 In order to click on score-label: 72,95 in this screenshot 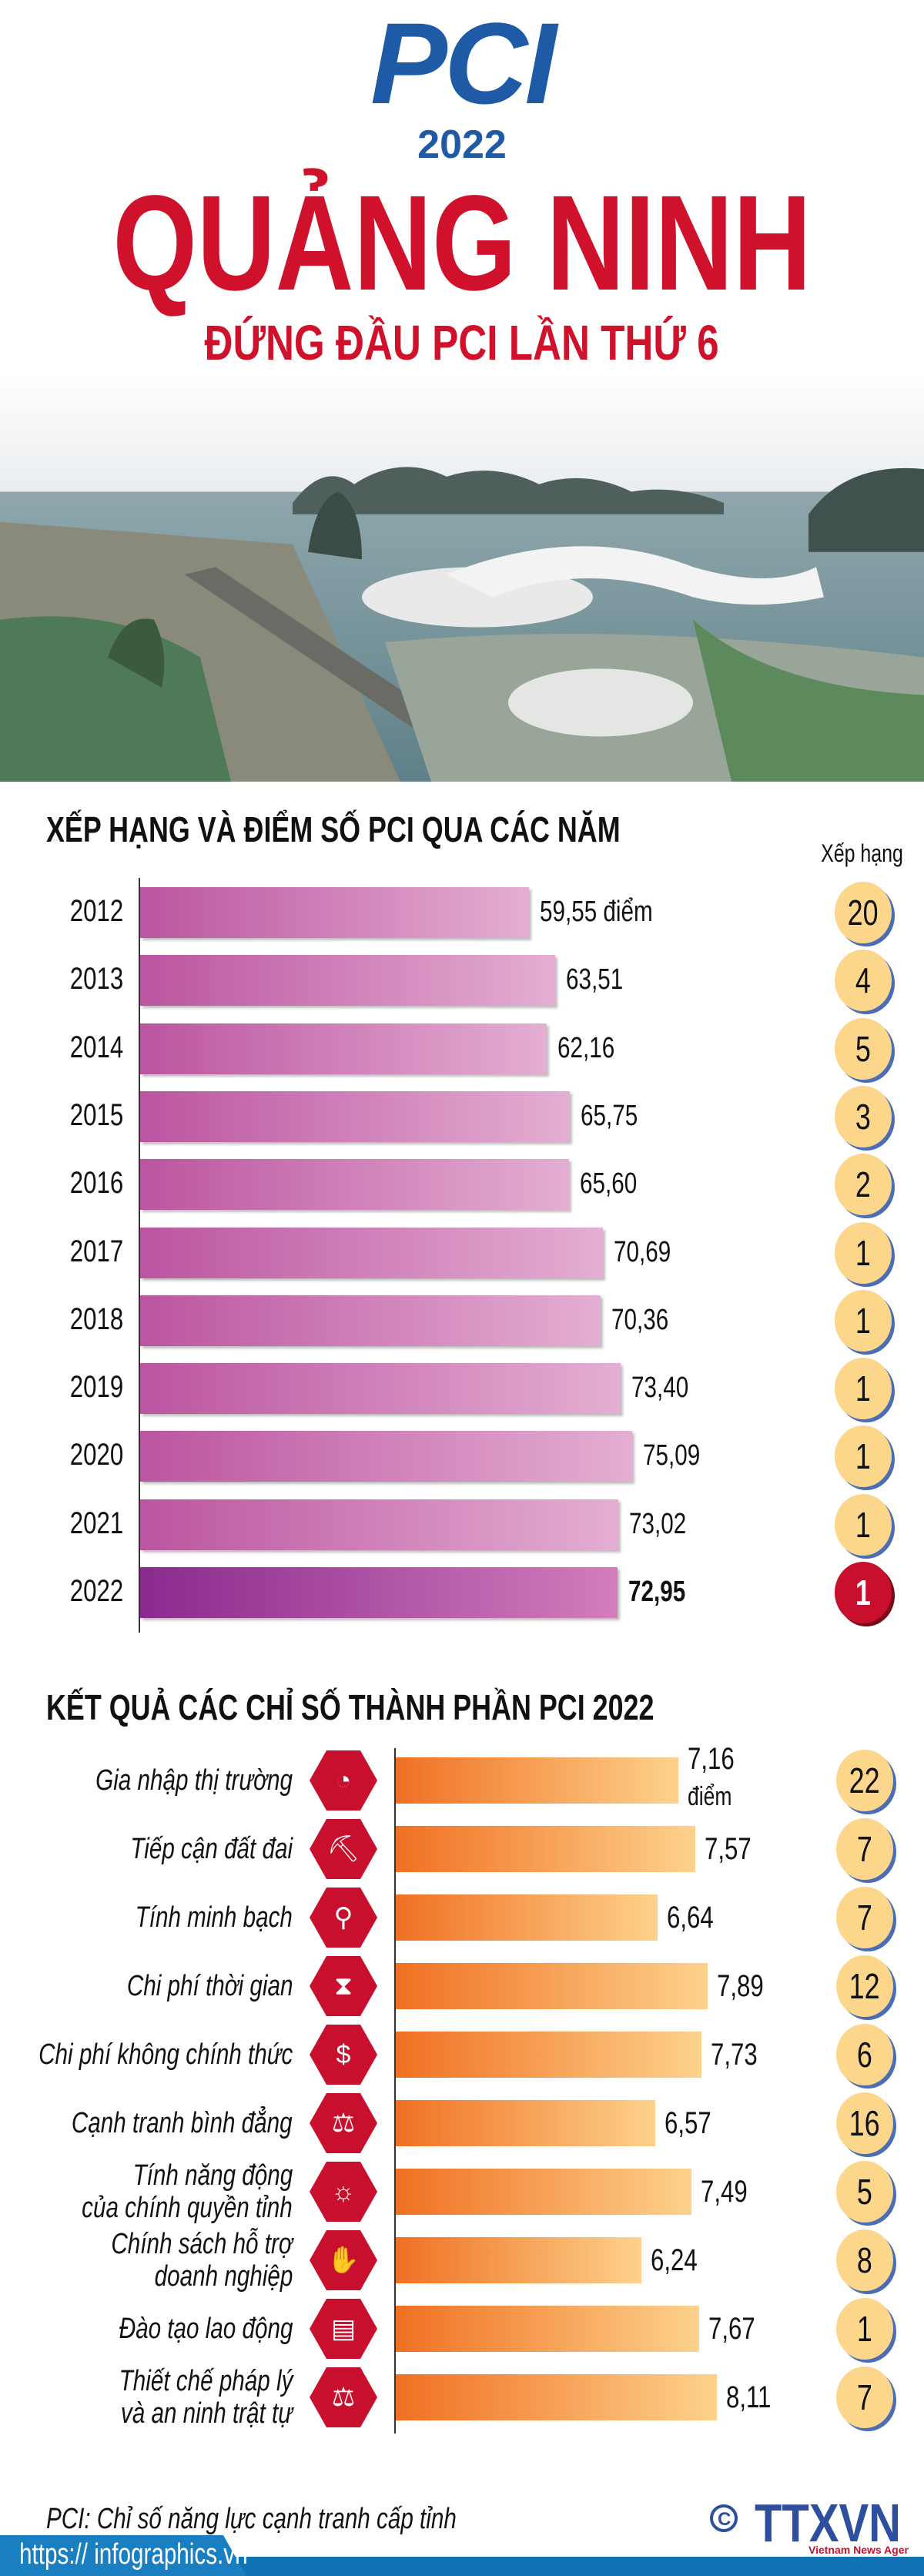, I will do `click(664, 1593)`.